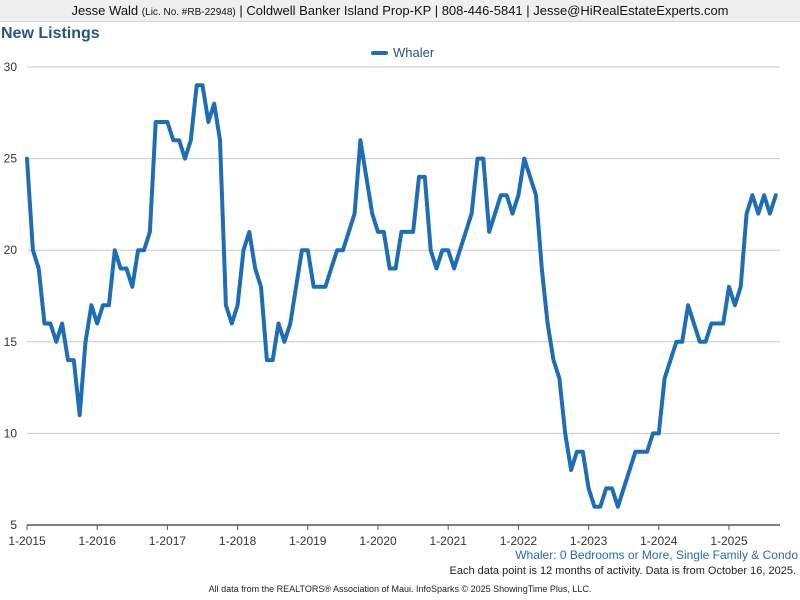 The width and height of the screenshot is (800, 600). I want to click on y-tick-label: 10, so click(11, 433).